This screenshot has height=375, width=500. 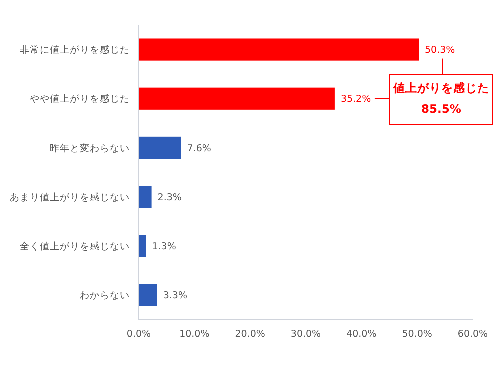 What do you see at coordinates (195, 334) in the screenshot?
I see `x-tick-label: 10.0%` at bounding box center [195, 334].